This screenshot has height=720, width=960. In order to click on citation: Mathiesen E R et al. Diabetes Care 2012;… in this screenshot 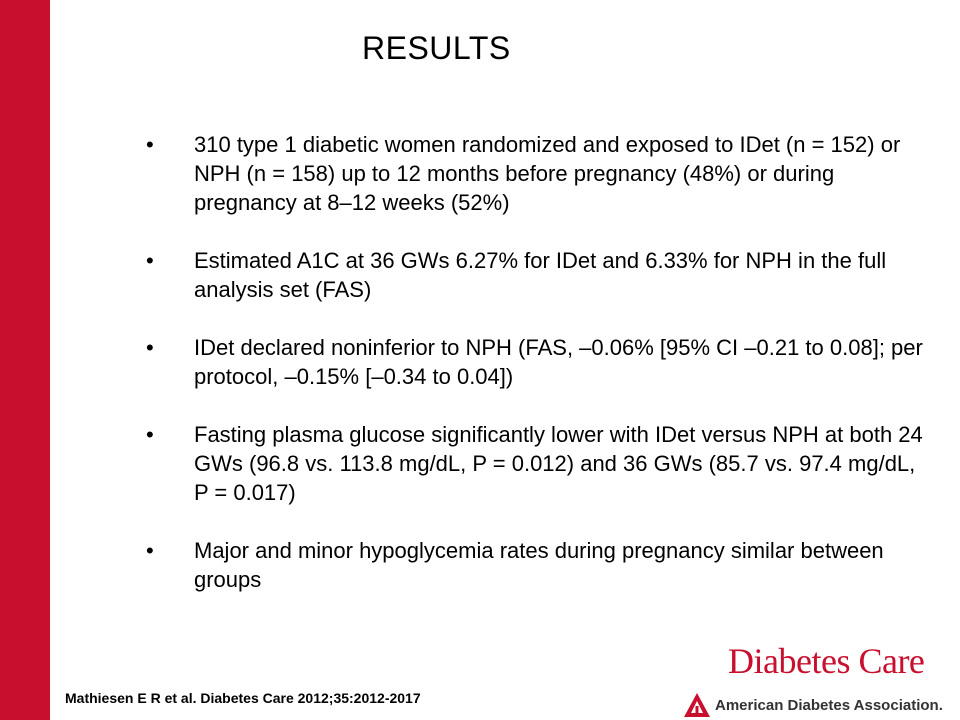, I will do `click(243, 698)`.